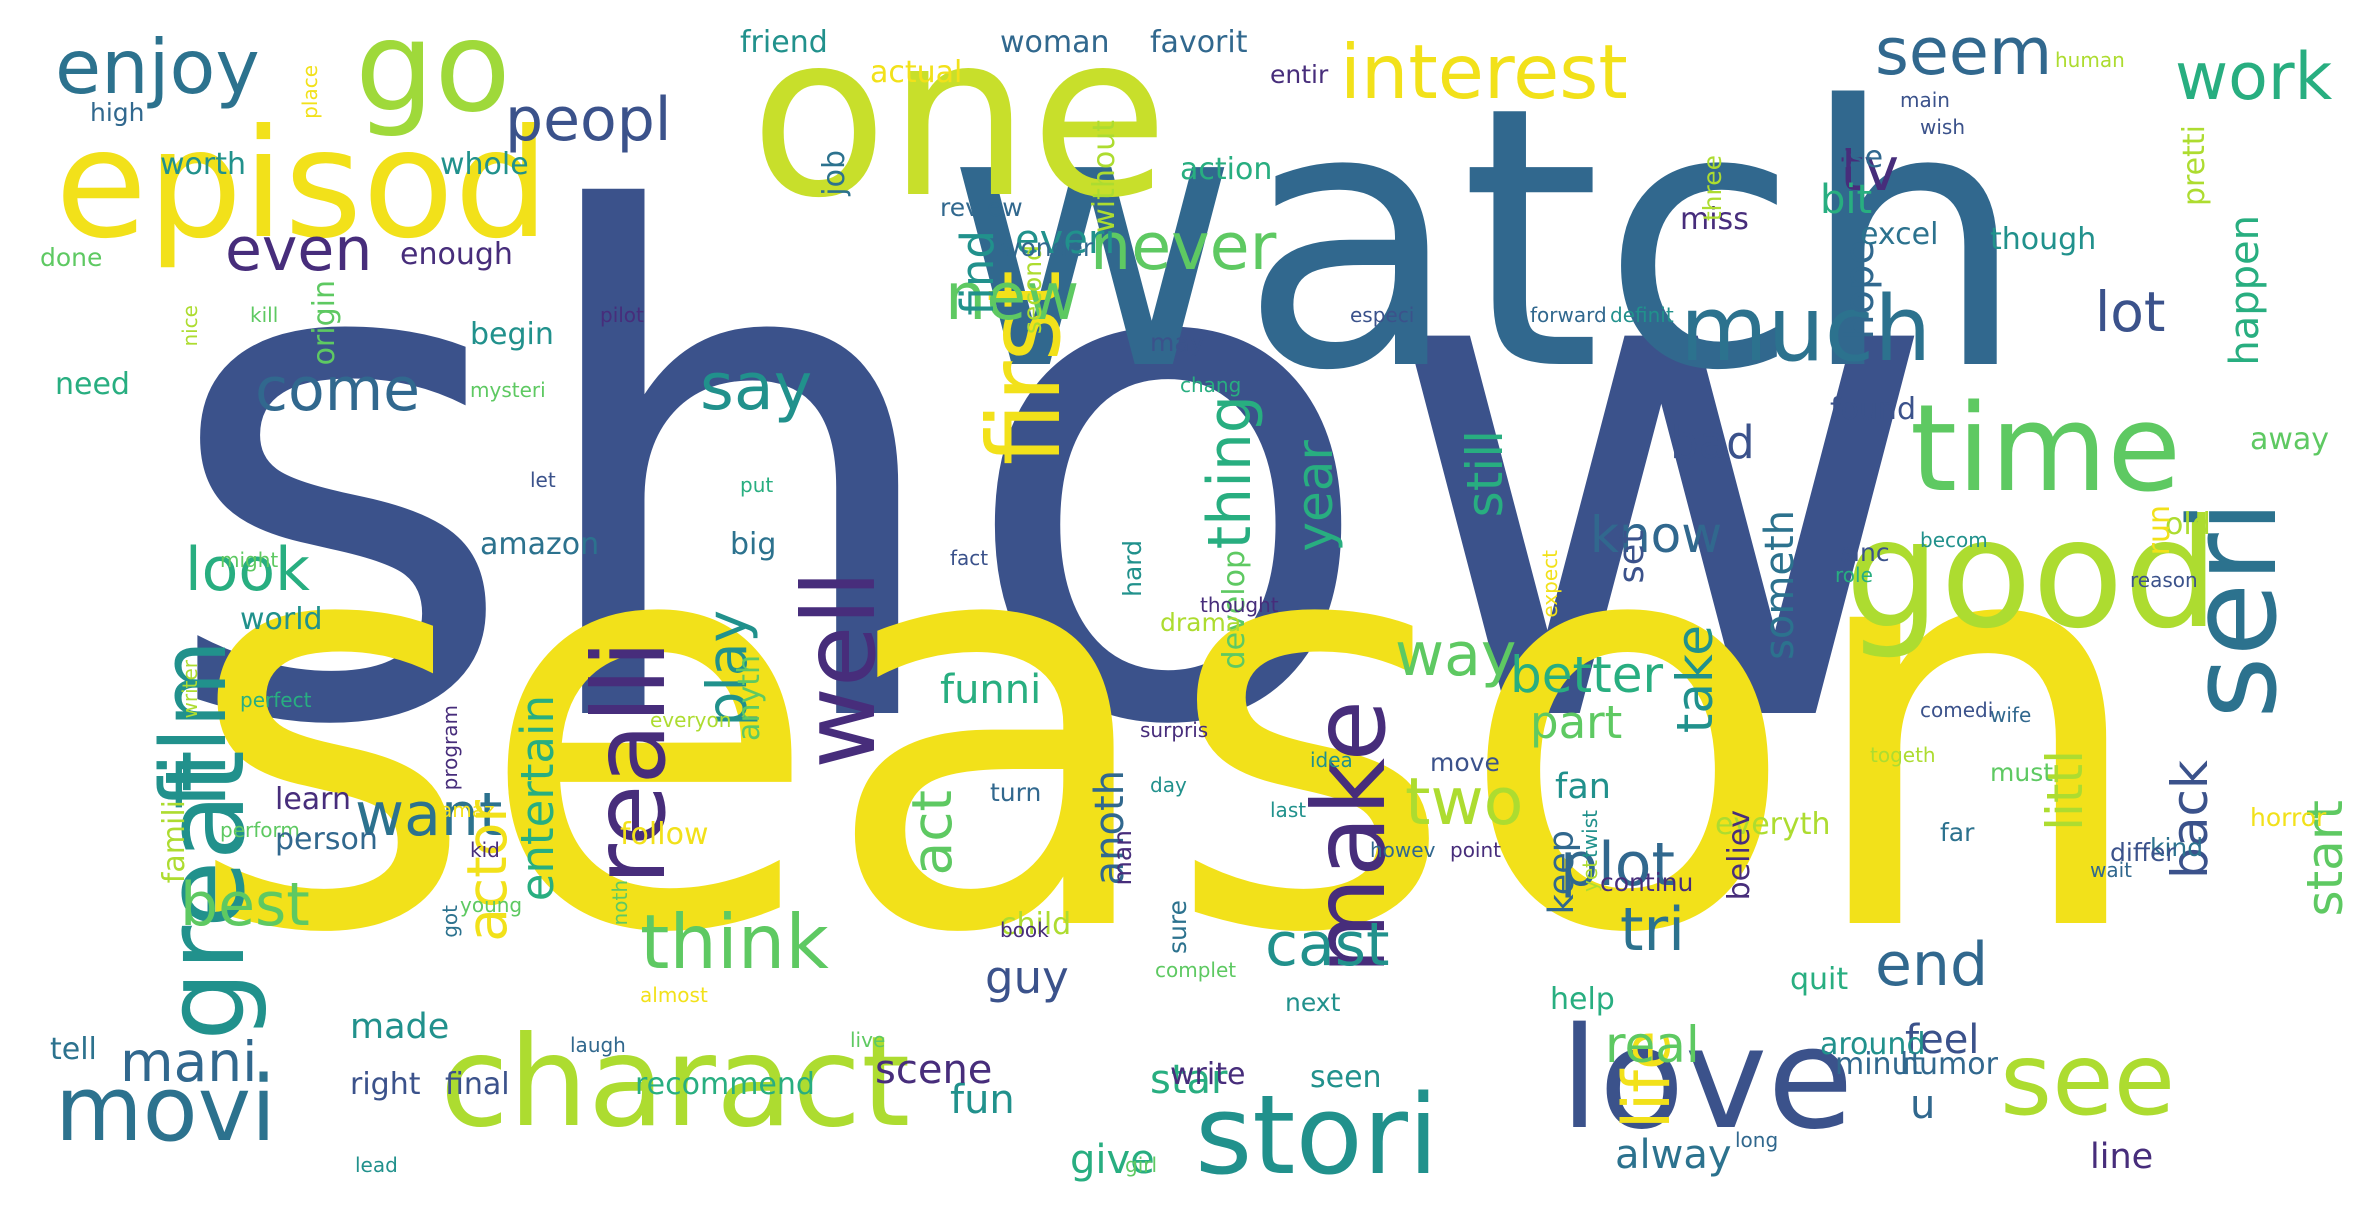 The image size is (2370, 1215). I want to click on word-togeth: togeth, so click(1903, 755).